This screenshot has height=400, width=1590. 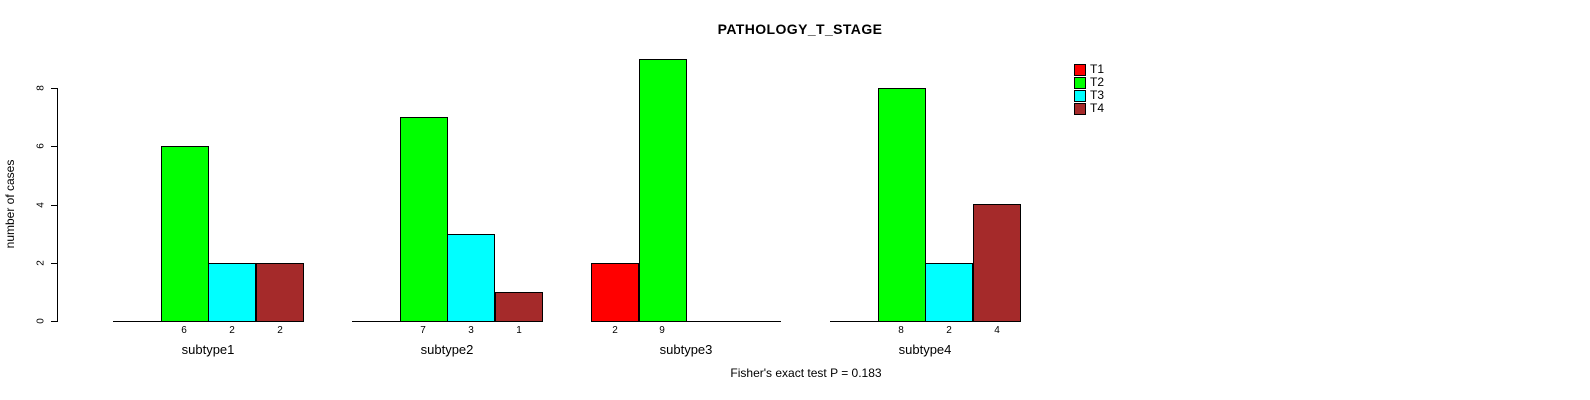 I want to click on bar-T2-subtype1, so click(x=185, y=234).